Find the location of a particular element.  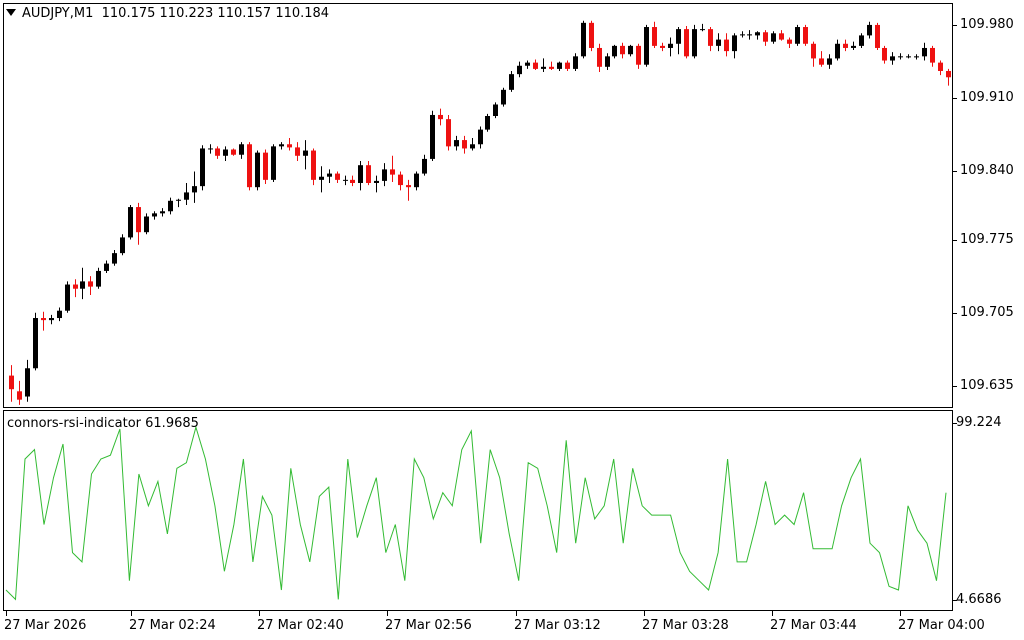

x-tick-label: 27 Mar 03:28 is located at coordinates (685, 625).